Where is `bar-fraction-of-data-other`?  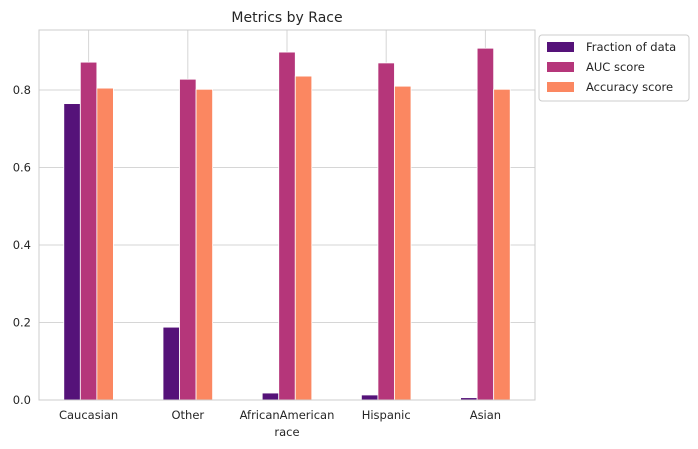
bar-fraction-of-data-other is located at coordinates (171, 363).